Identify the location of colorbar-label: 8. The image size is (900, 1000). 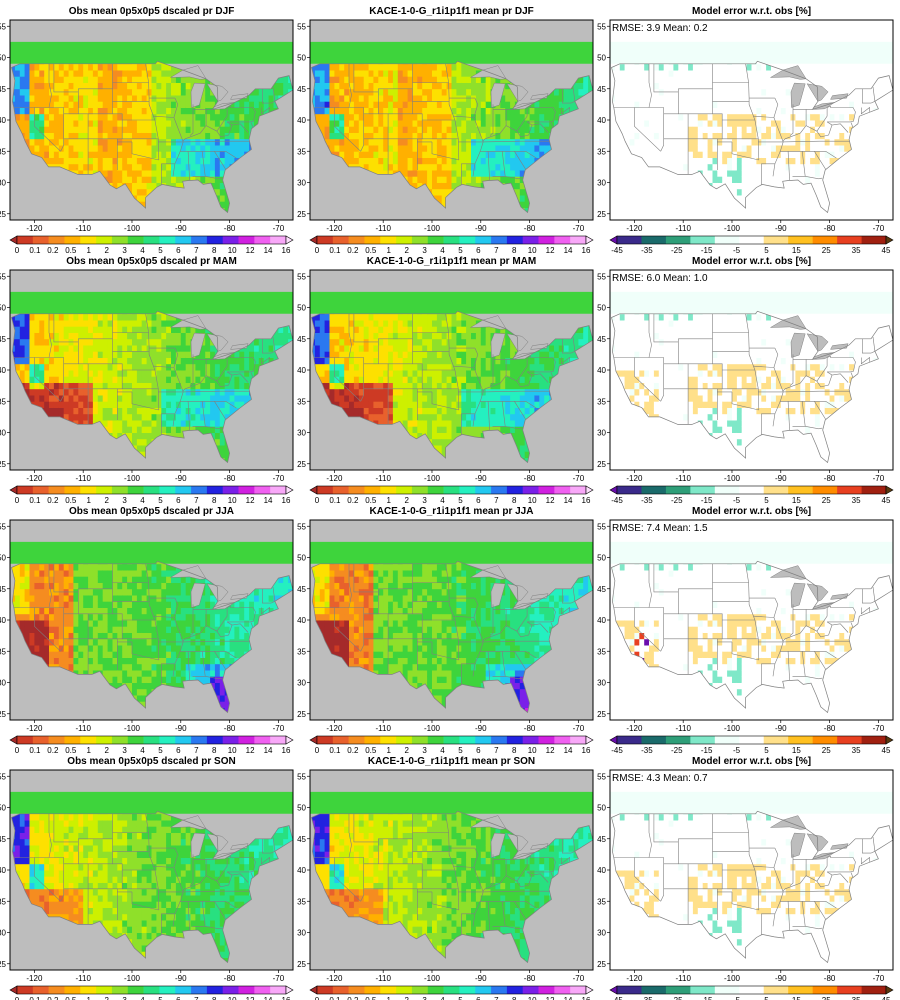
(214, 500).